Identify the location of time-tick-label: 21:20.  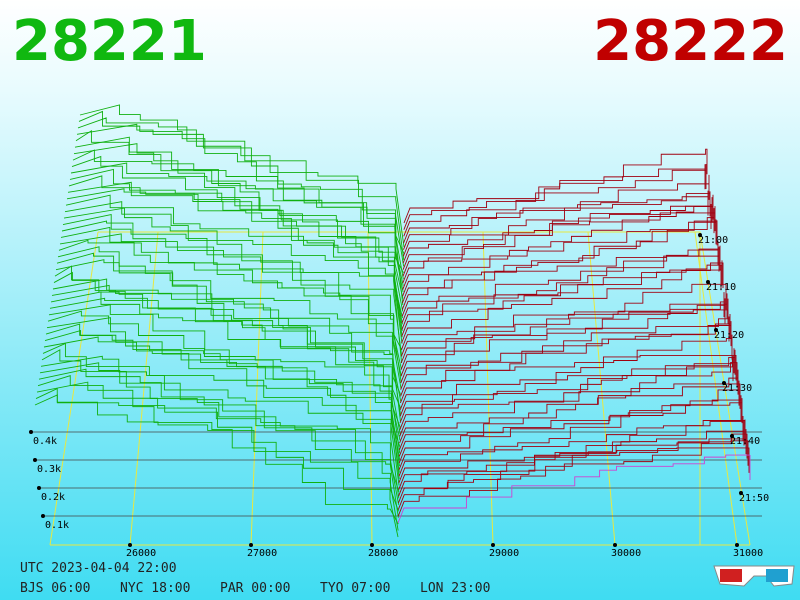
(729, 335).